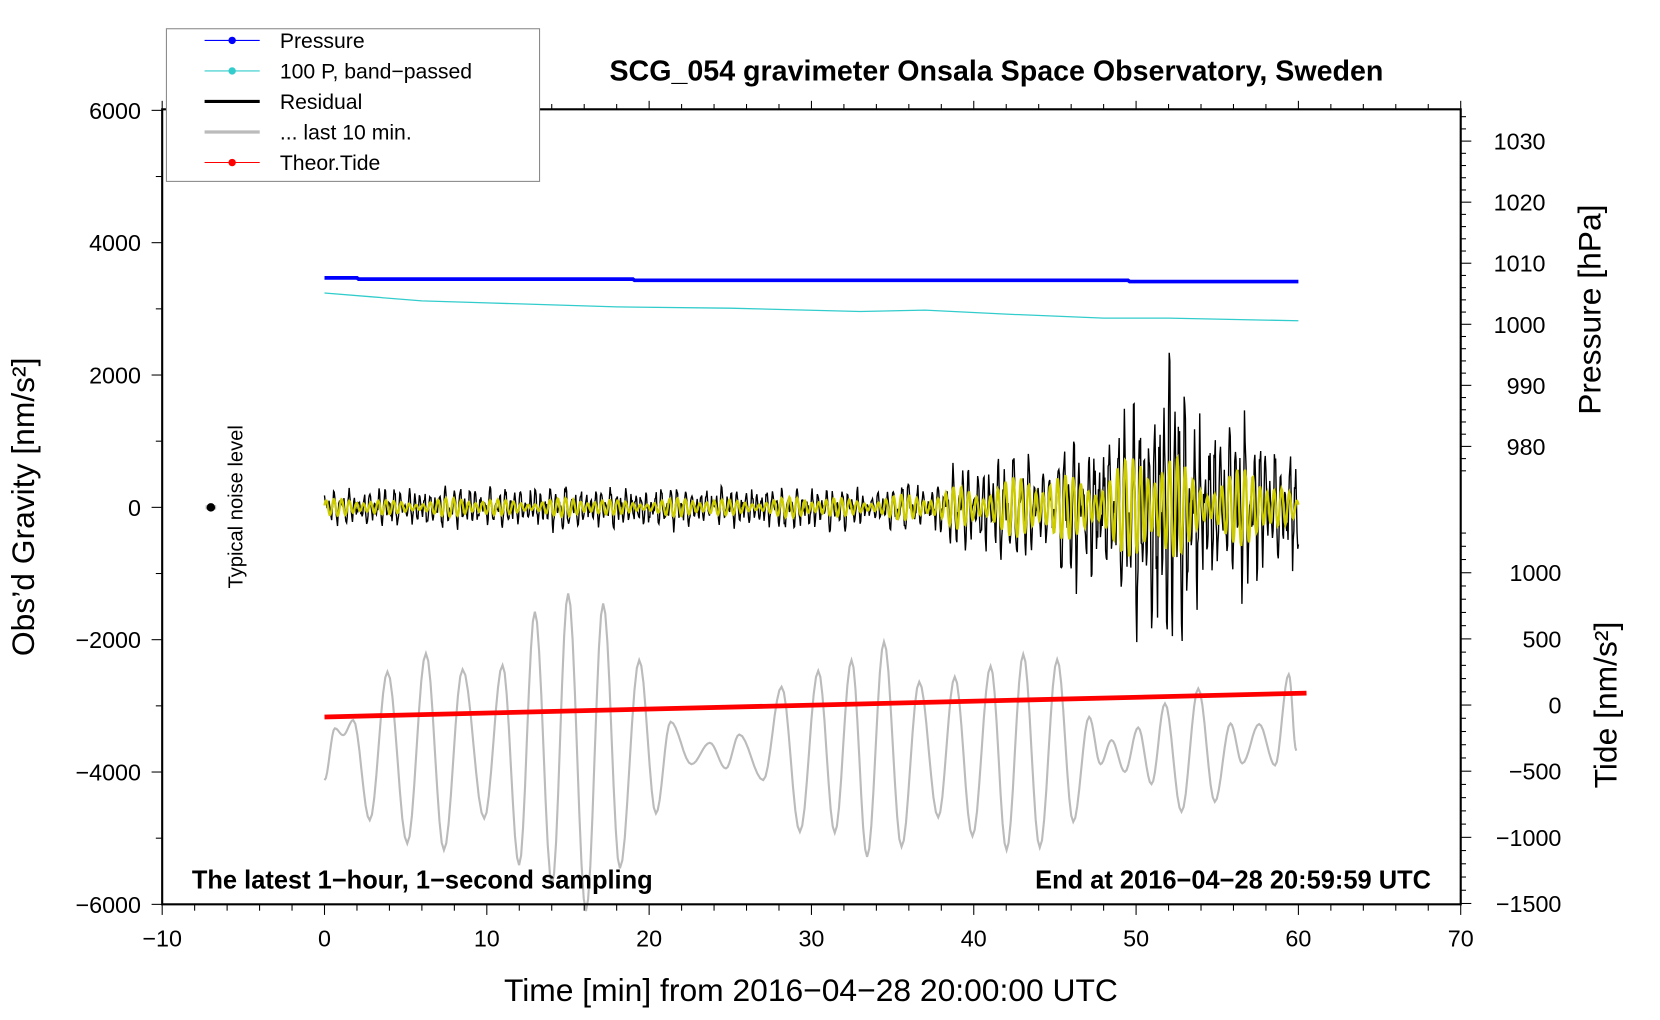 The height and width of the screenshot is (1020, 1660). What do you see at coordinates (1535, 772) in the screenshot?
I see `tide-tick-label: −500` at bounding box center [1535, 772].